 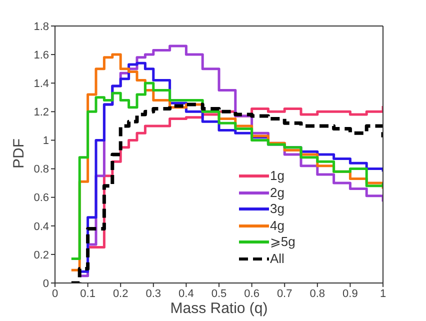 What do you see at coordinates (41, 170) in the screenshot?
I see `y-tick-label: 0.8` at bounding box center [41, 170].